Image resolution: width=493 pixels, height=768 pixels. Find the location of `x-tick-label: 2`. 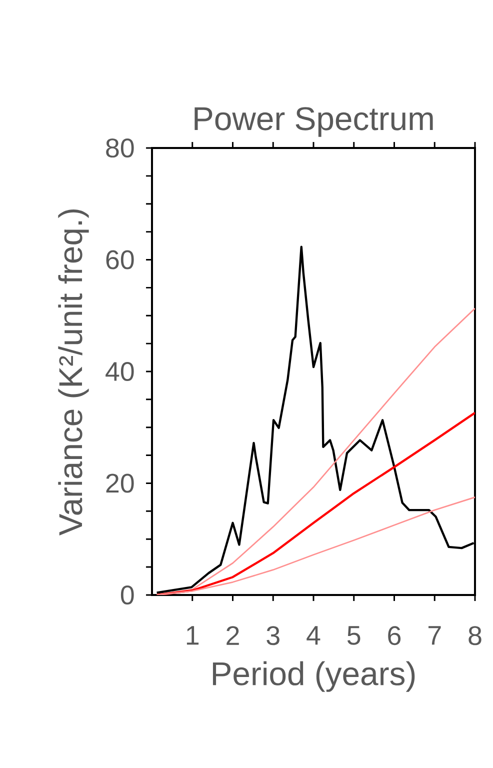

x-tick-label: 2 is located at coordinates (232, 635).